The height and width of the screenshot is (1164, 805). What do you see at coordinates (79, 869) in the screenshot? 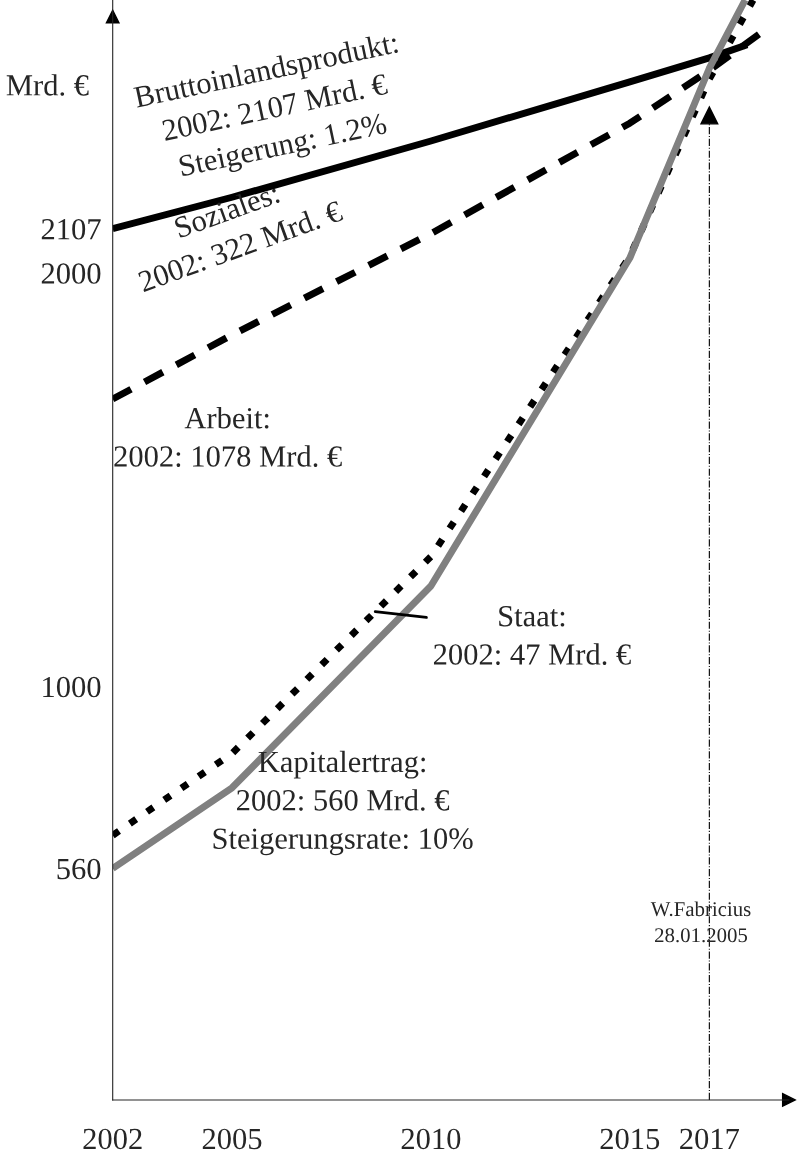
I see `y-tick-label: 560` at bounding box center [79, 869].